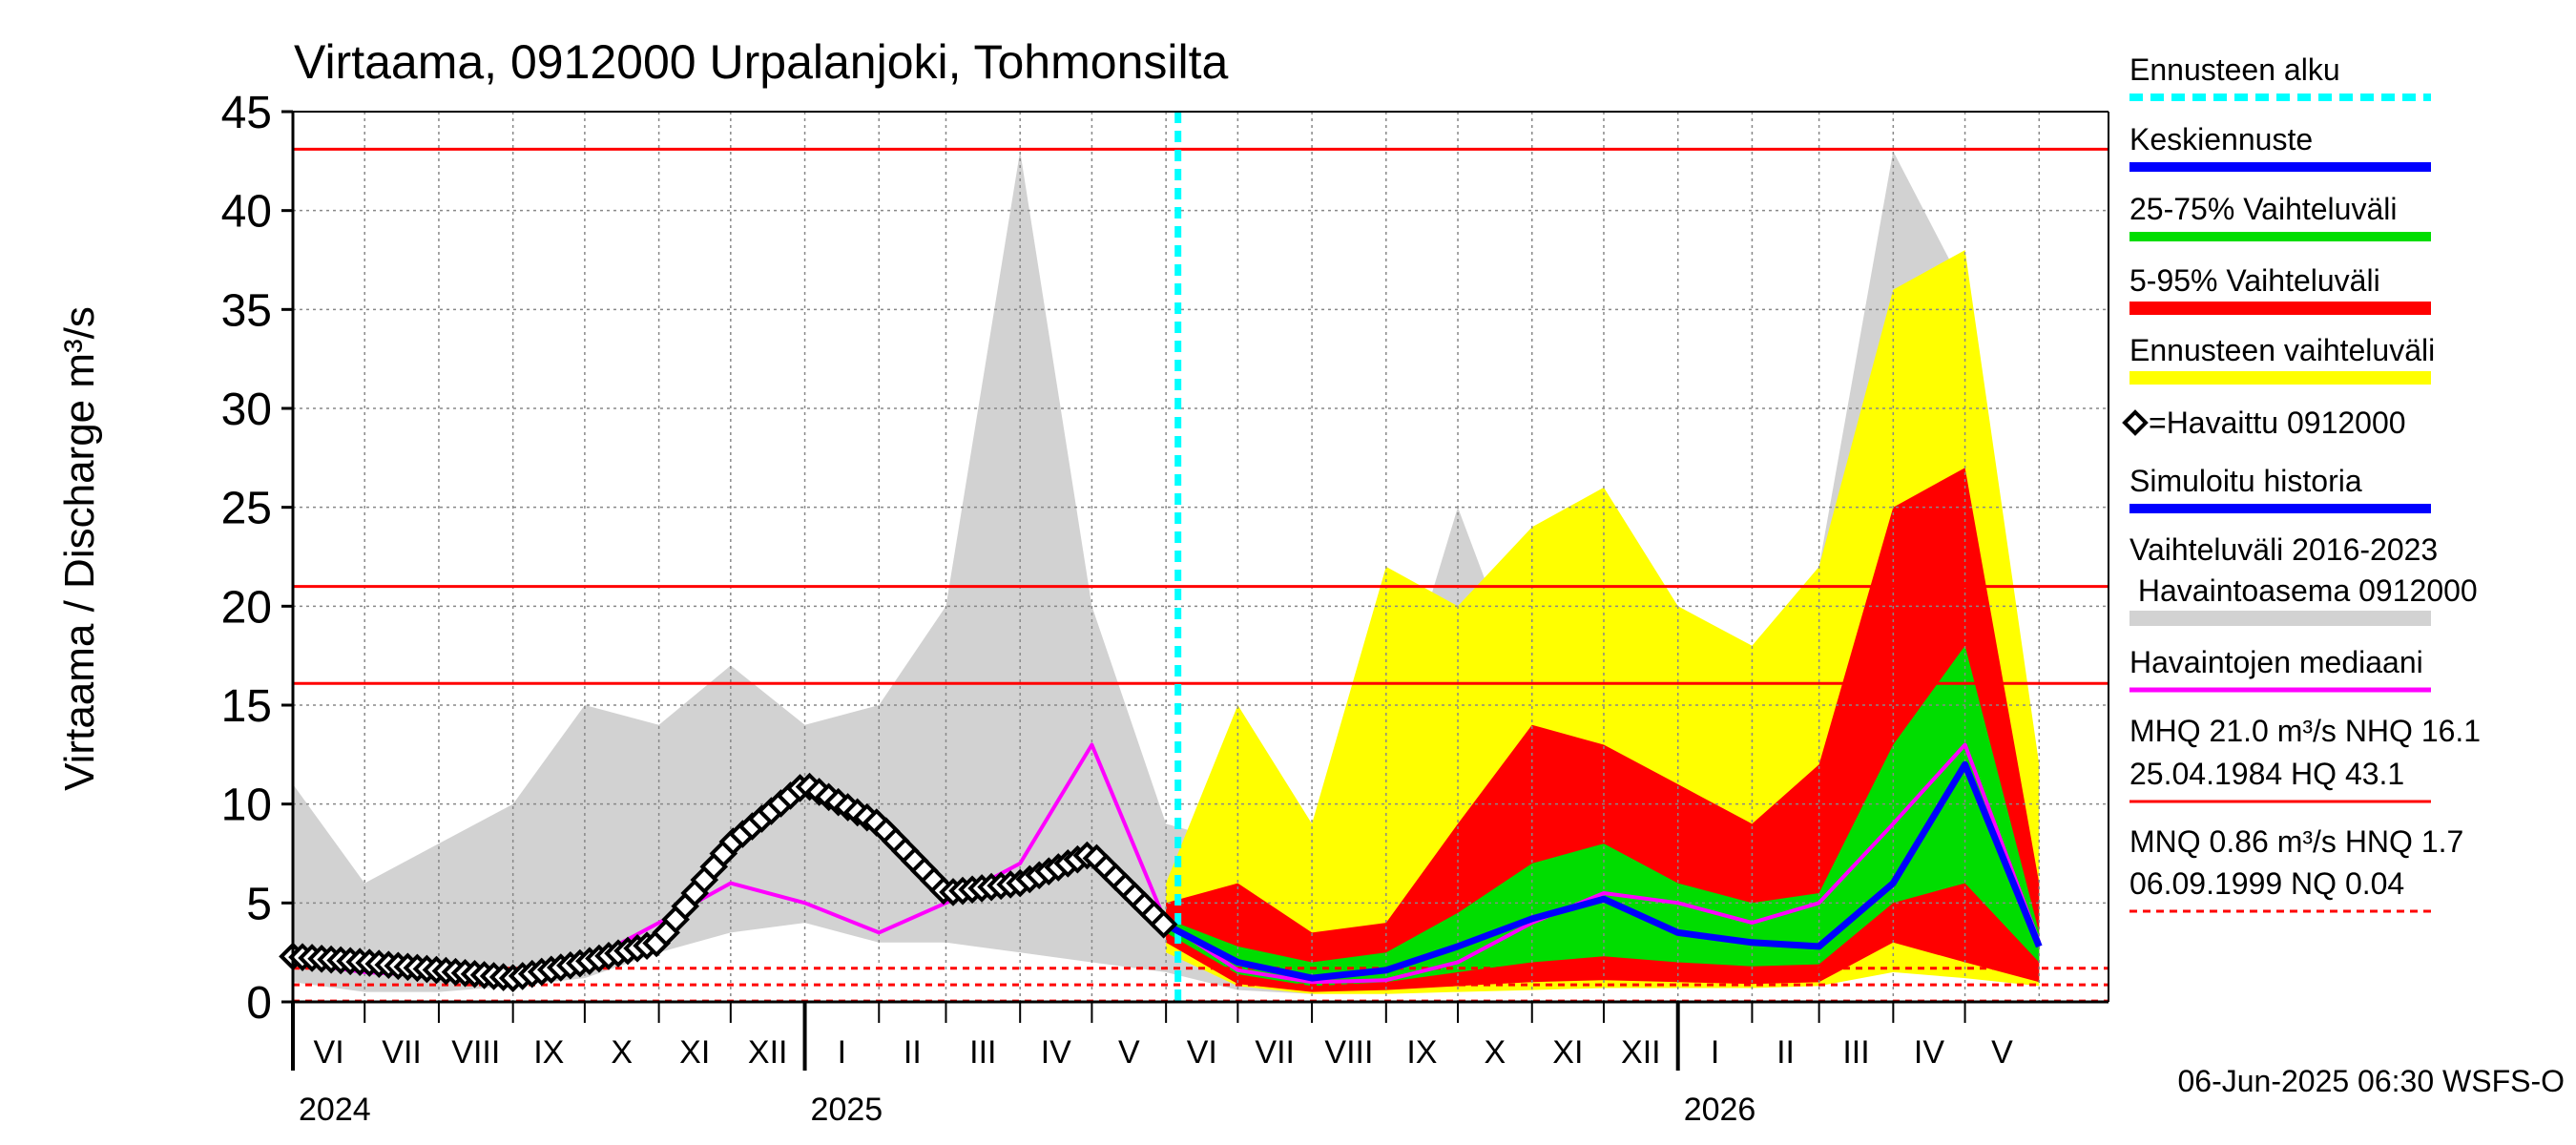 This screenshot has height=1145, width=2576. I want to click on month-label-3: IX, so click(548, 1052).